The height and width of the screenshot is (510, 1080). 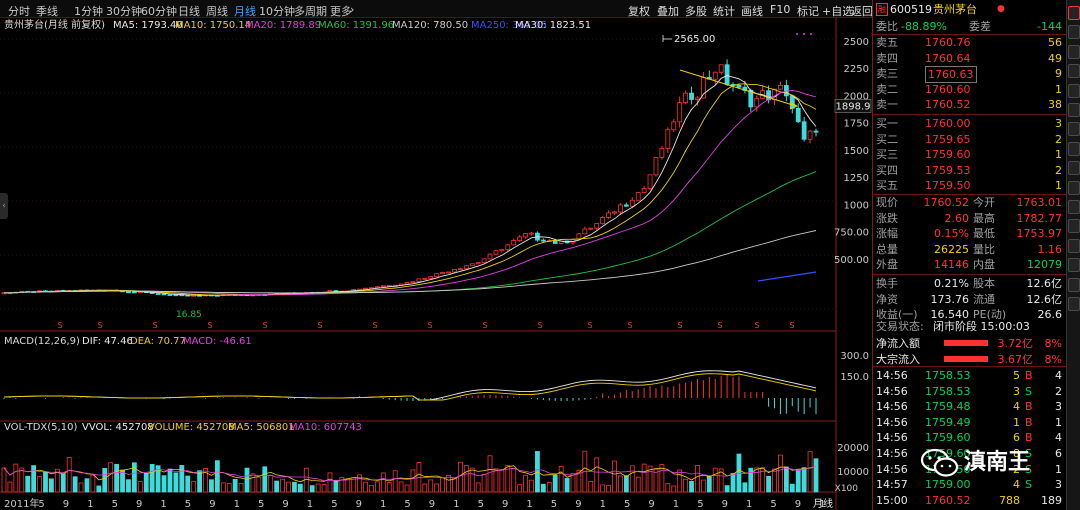 I want to click on buy-label: 买二, so click(x=887, y=139).